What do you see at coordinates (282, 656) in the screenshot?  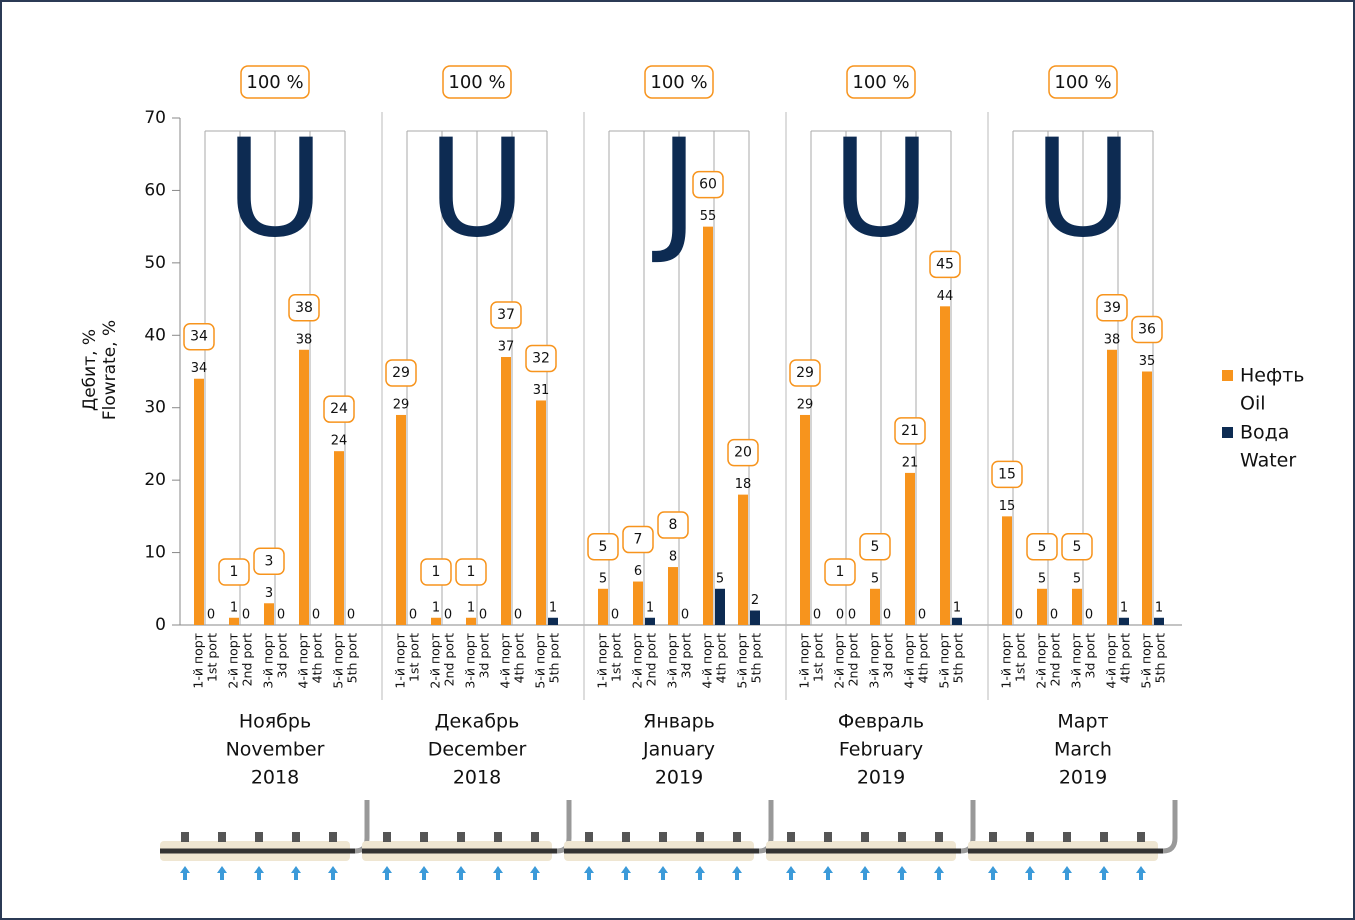 I see `x-tick-label: 3d port` at bounding box center [282, 656].